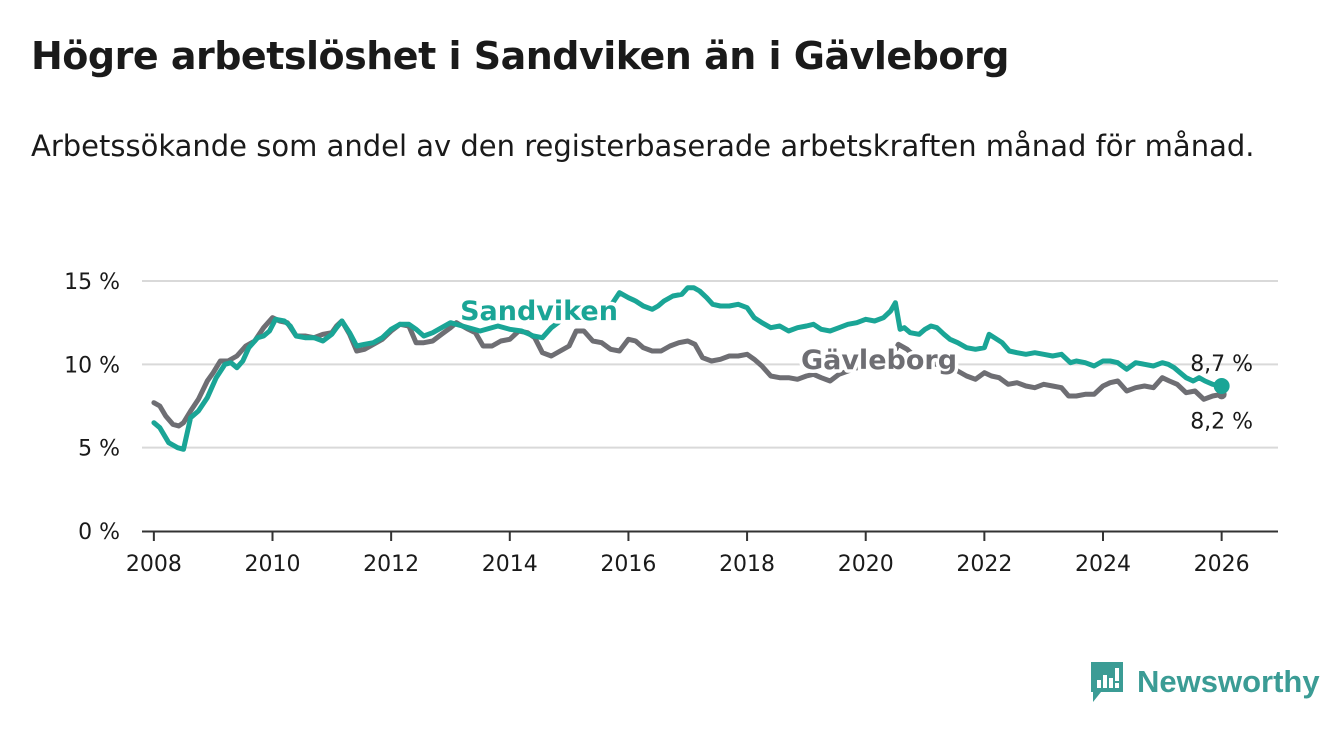 The width and height of the screenshot is (1340, 734). What do you see at coordinates (99, 532) in the screenshot?
I see `y-tick-label: 0 %` at bounding box center [99, 532].